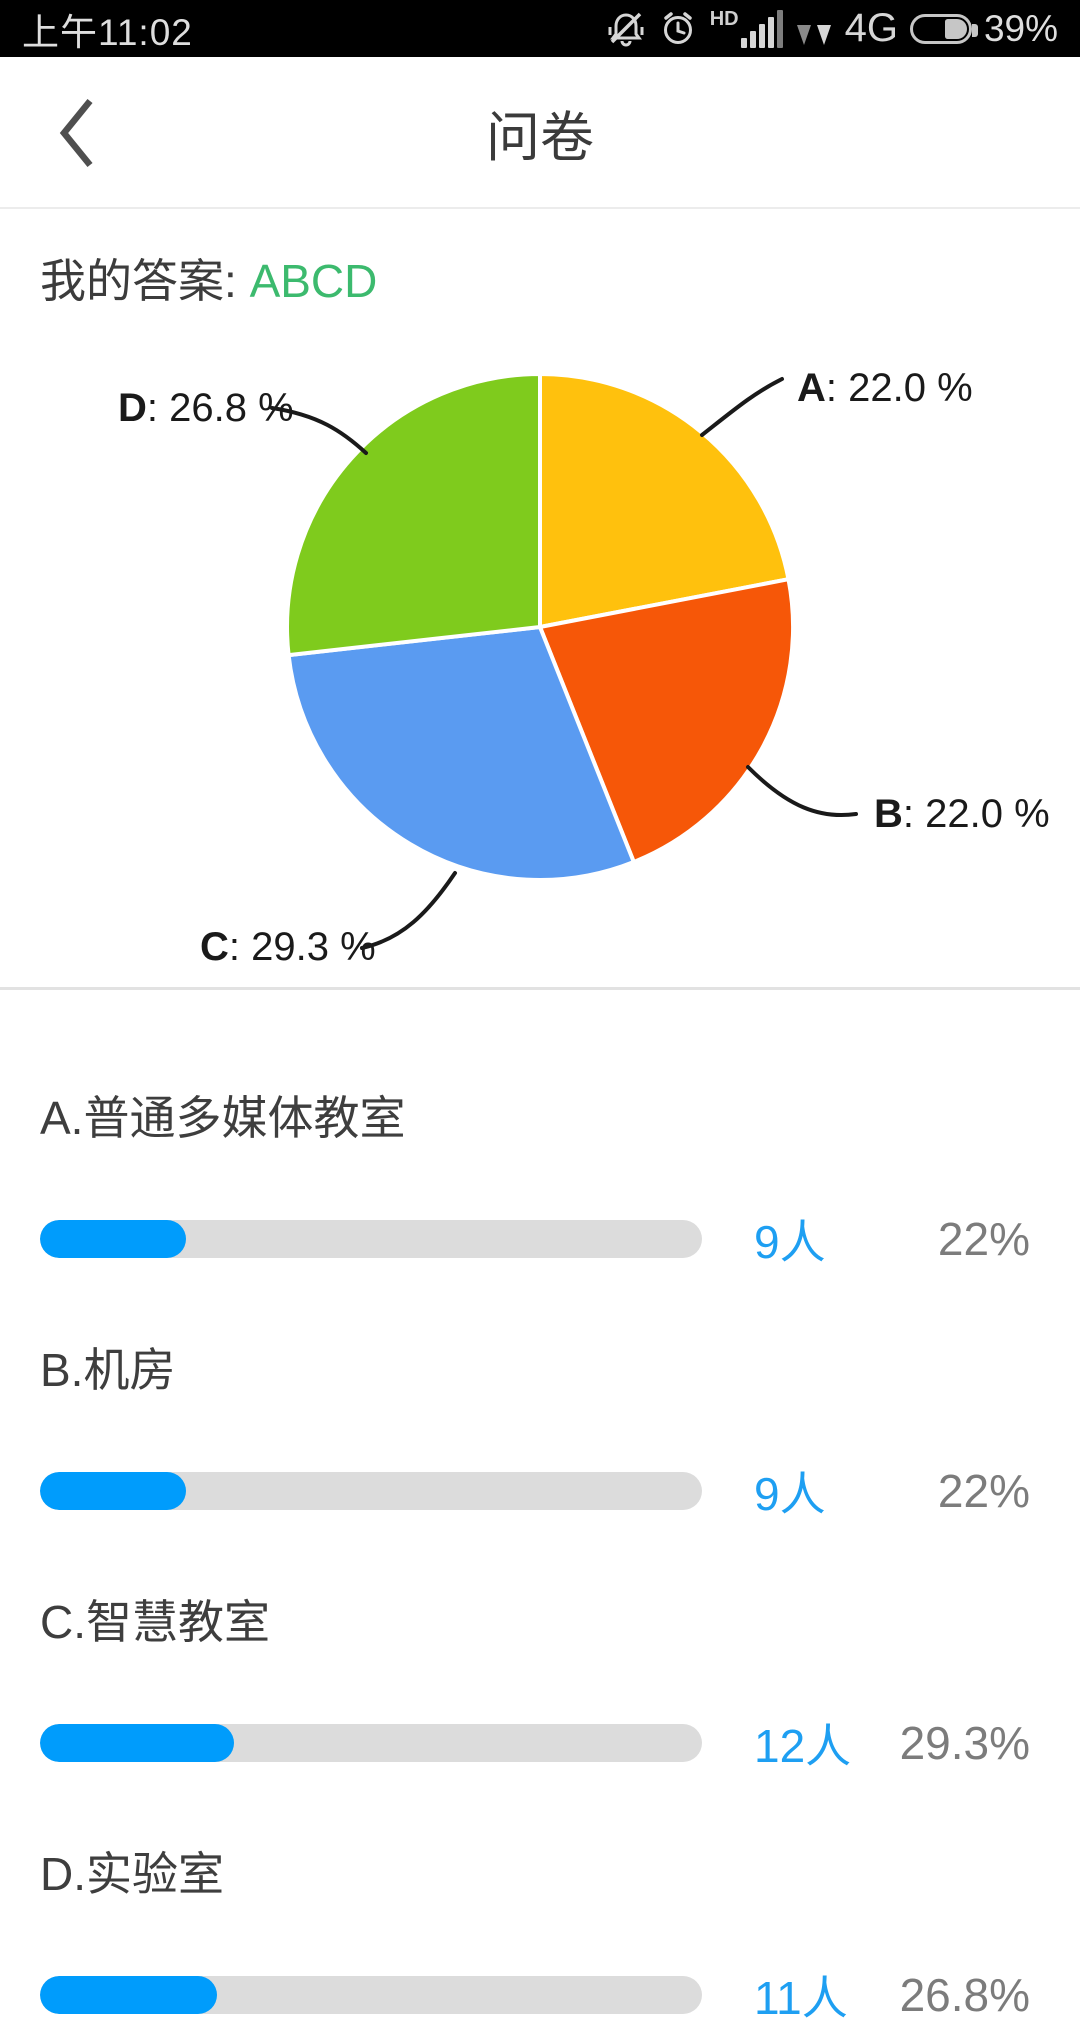 The height and width of the screenshot is (2028, 1080). Describe the element at coordinates (962, 814) in the screenshot. I see `pie-label-b: B: 22.0 %` at that location.